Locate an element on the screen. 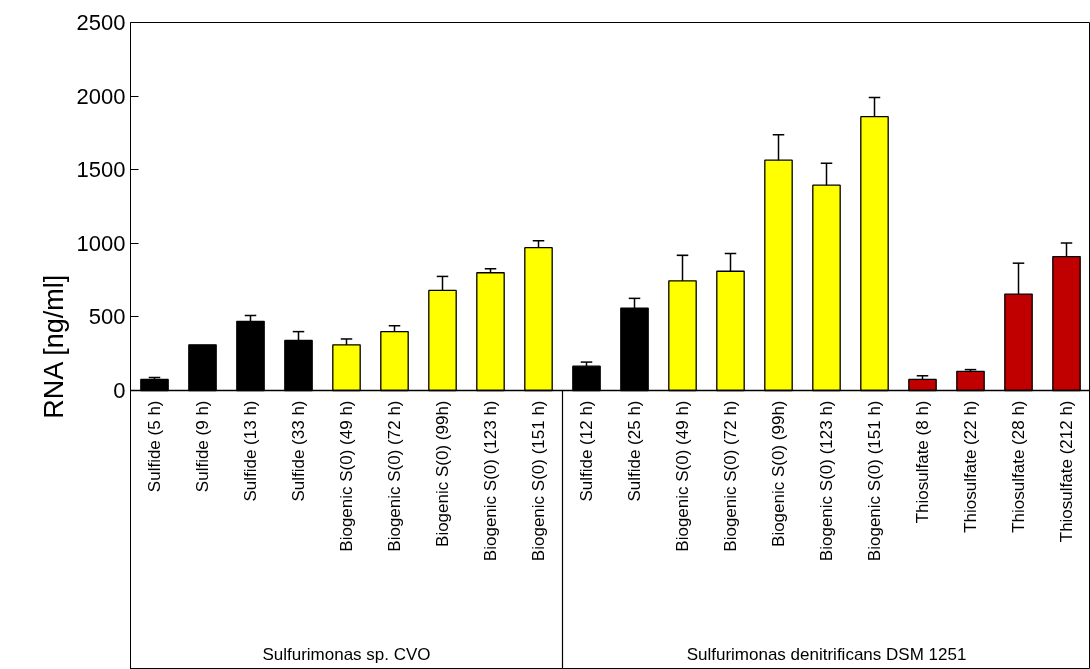  x-tick-label: Sulfide (12 h) is located at coordinates (586, 451).